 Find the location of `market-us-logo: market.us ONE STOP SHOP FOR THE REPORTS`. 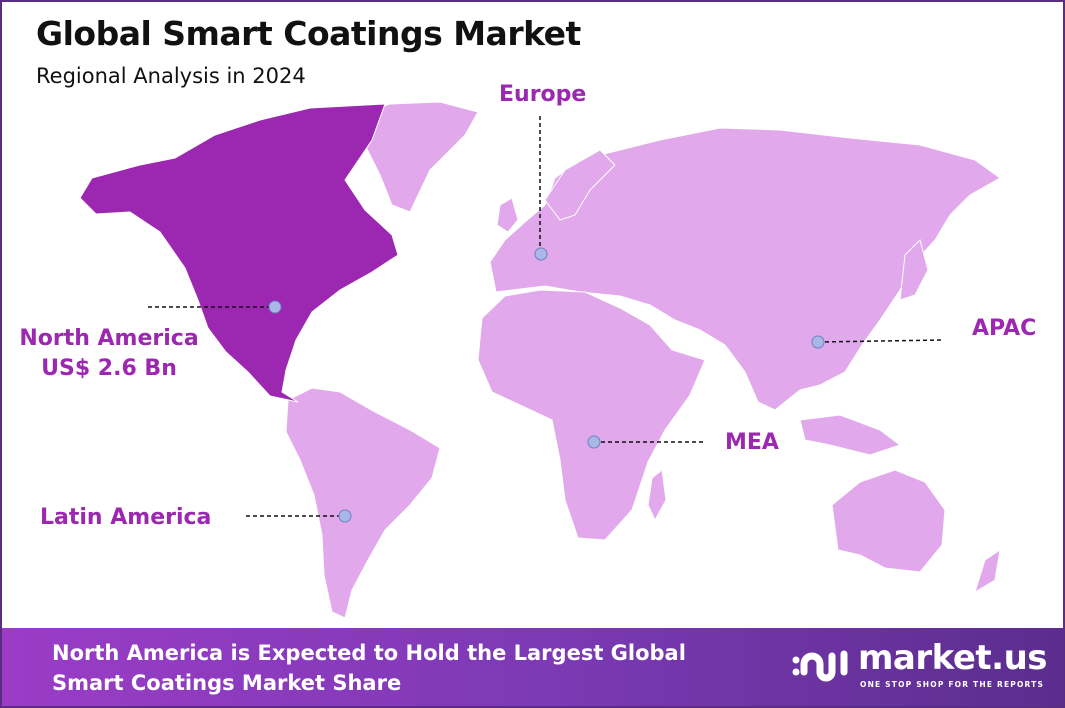

market-us-logo: market.us ONE STOP SHOP FOR THE REPORTS is located at coordinates (920, 665).